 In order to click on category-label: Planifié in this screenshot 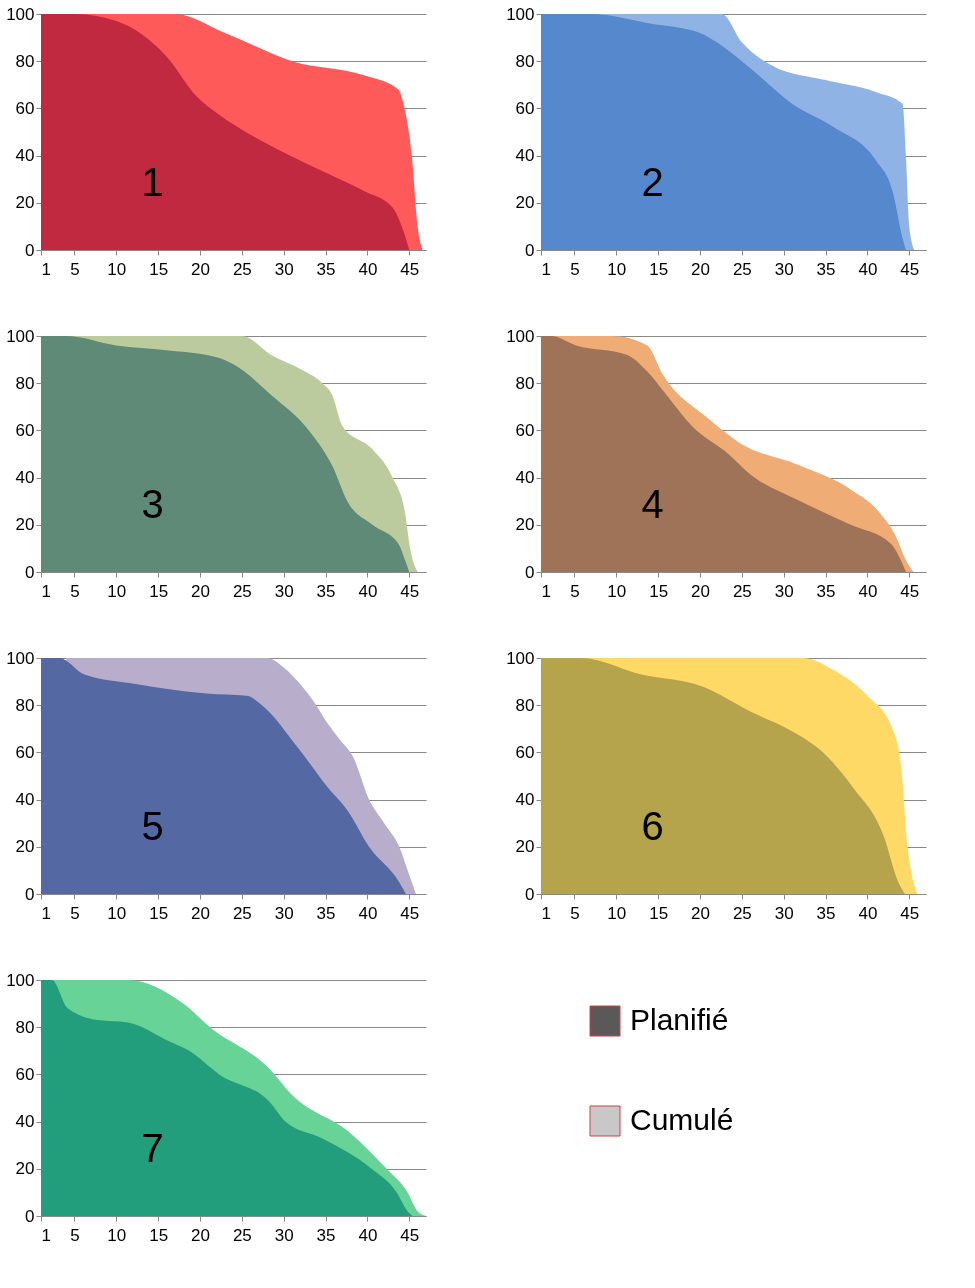, I will do `click(679, 1019)`.